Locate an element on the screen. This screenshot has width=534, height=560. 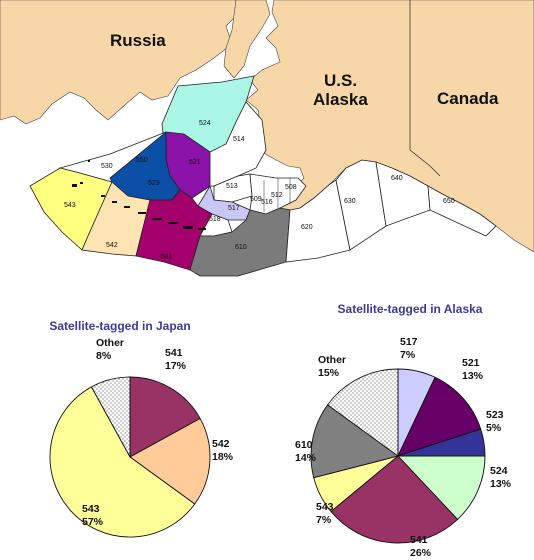
zone-label-610: 610 is located at coordinates (241, 247).